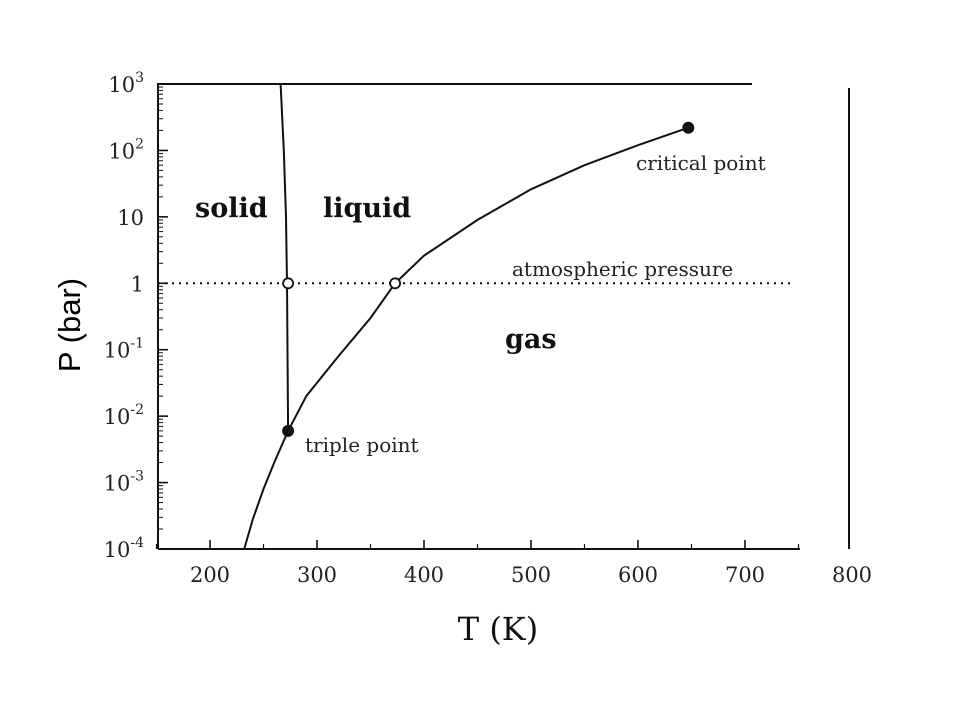 The height and width of the screenshot is (720, 960). Describe the element at coordinates (124, 316) in the screenshot. I see `y-tick-labels: 10⁻⁴ 10⁻³ 10⁻² 10⁻¹ 1 10 10² 10³` at that location.